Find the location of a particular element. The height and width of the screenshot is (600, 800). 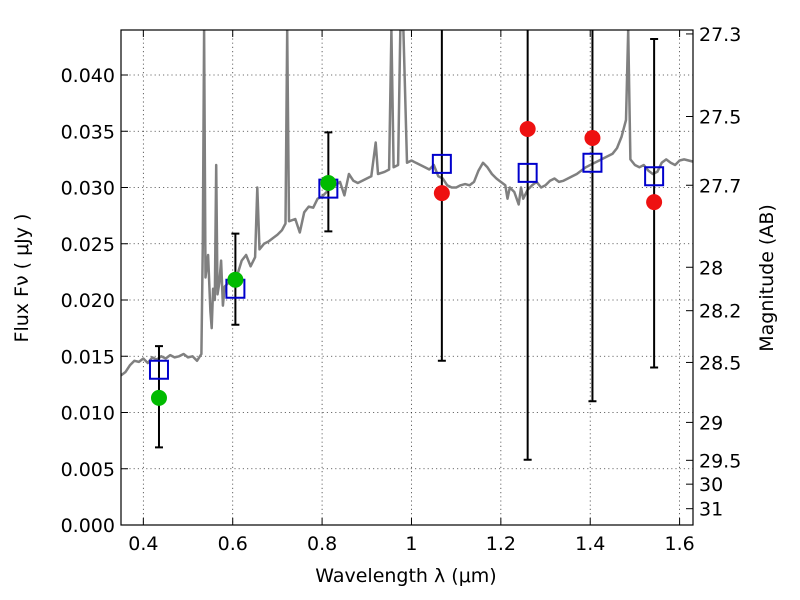

y-tick-label: 0.035 is located at coordinates (88, 132).